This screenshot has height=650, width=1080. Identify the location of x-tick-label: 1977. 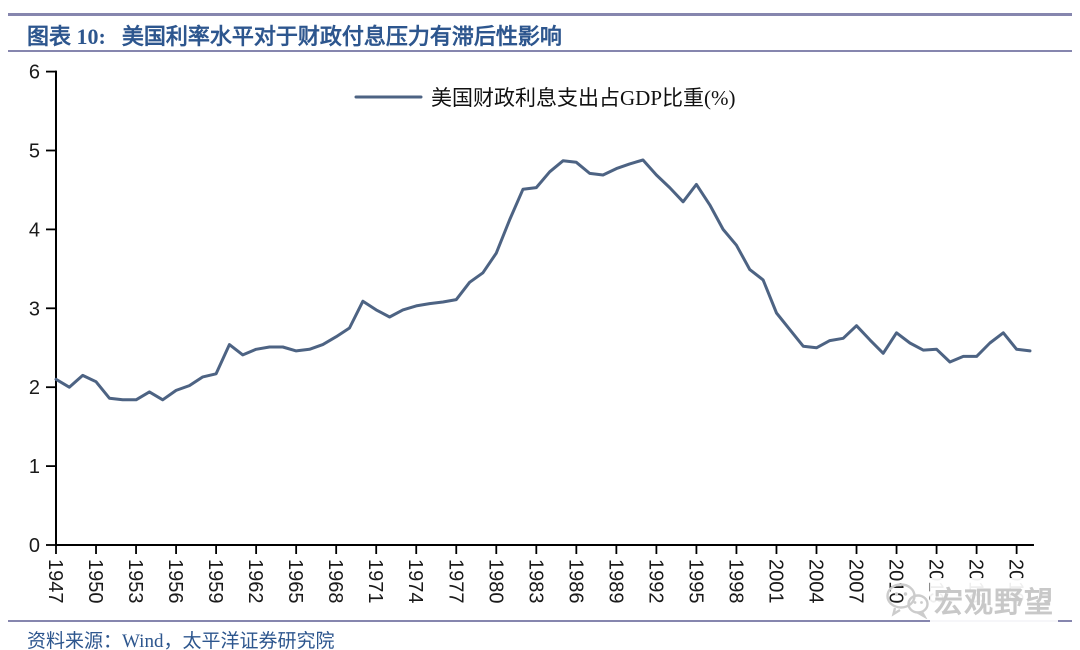
(455, 581).